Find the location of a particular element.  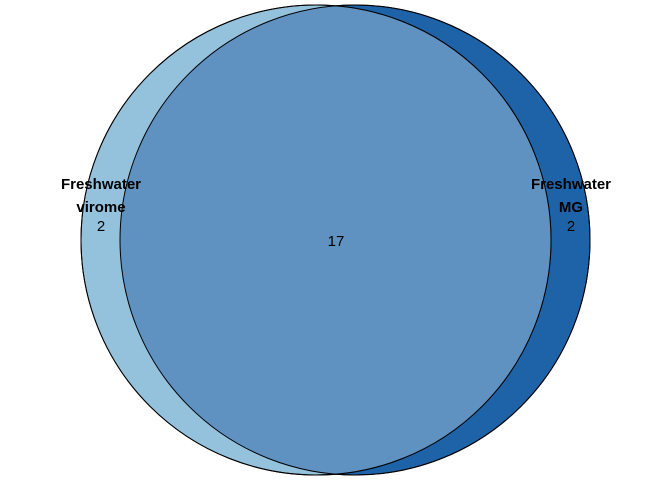

set-mg-name-line2: MG is located at coordinates (571, 207).